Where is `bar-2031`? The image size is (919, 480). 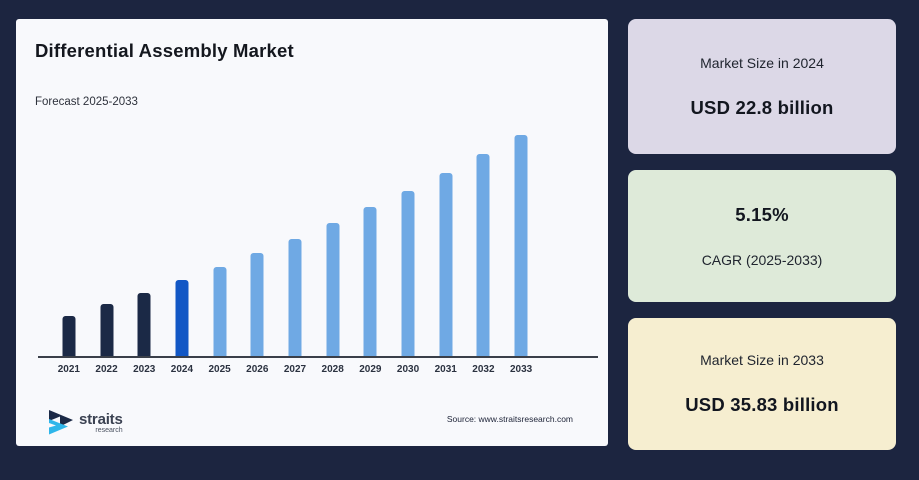
bar-2031 is located at coordinates (446, 264).